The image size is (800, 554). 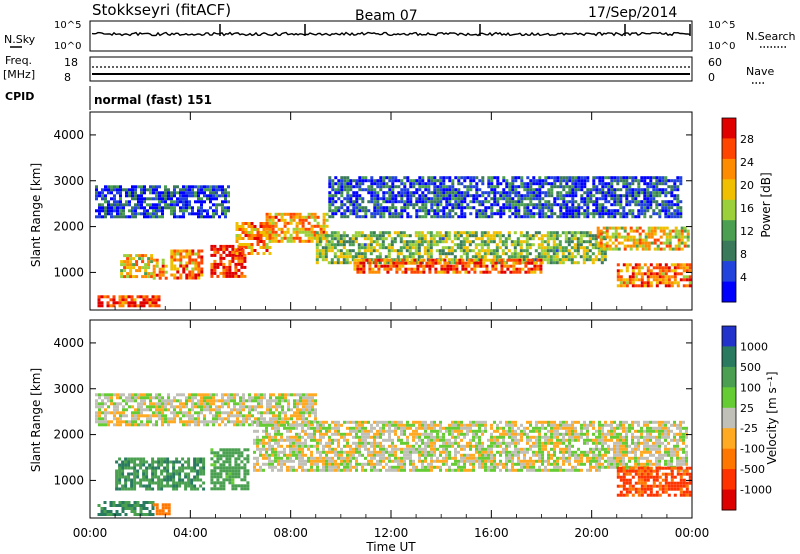 What do you see at coordinates (126, 508) in the screenshot?
I see `data-region` at bounding box center [126, 508].